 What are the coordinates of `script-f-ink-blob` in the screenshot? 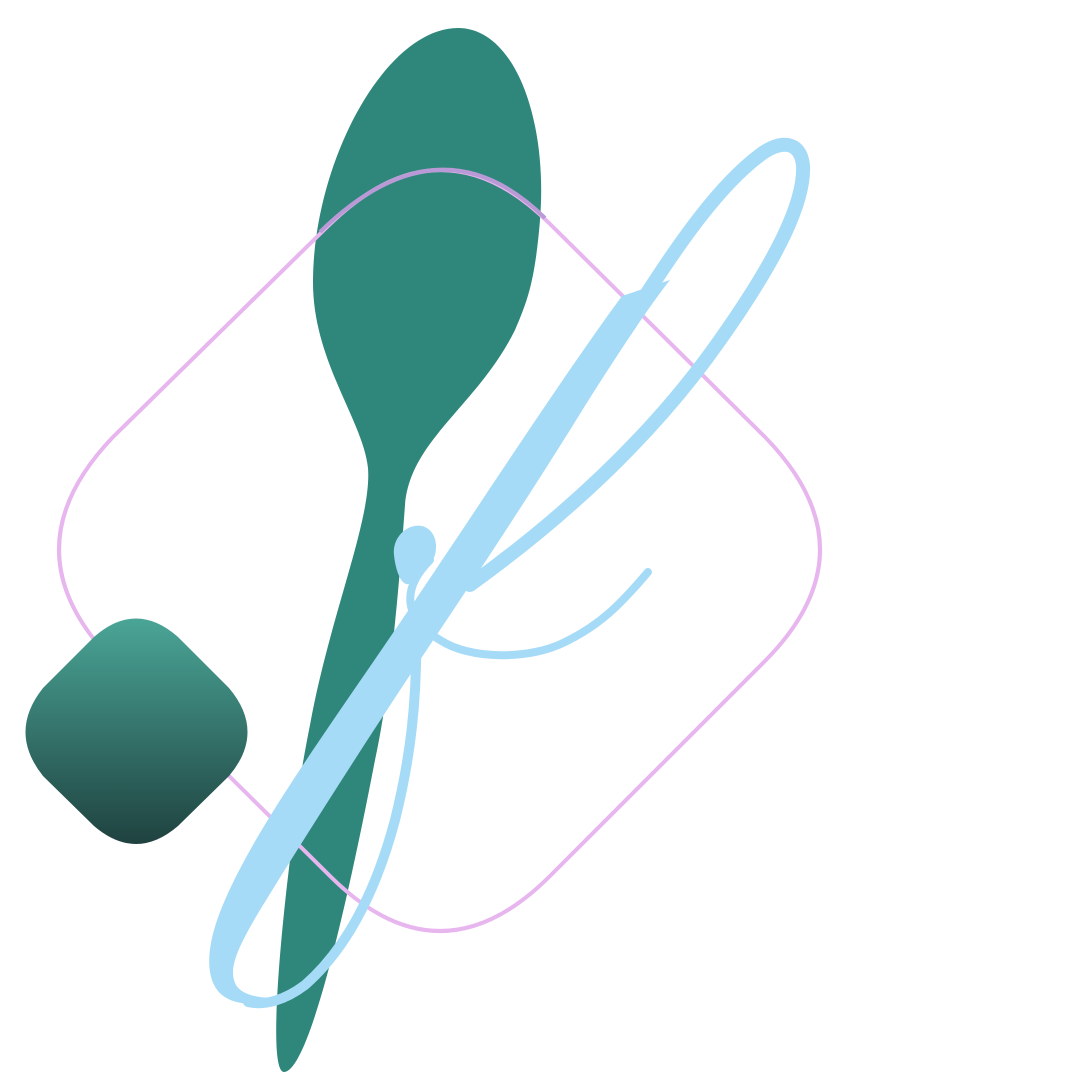 It's located at (415, 555).